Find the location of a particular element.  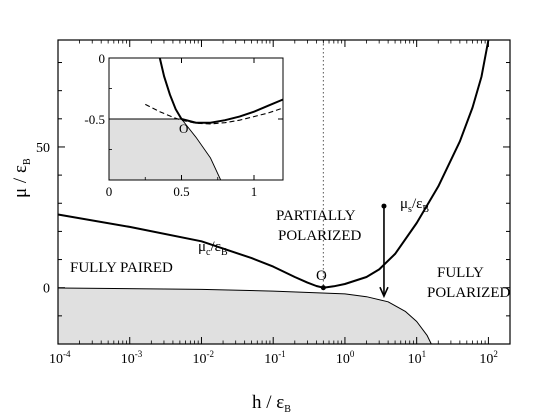

inset-y-tick-label: -0.5 is located at coordinates (94, 119).